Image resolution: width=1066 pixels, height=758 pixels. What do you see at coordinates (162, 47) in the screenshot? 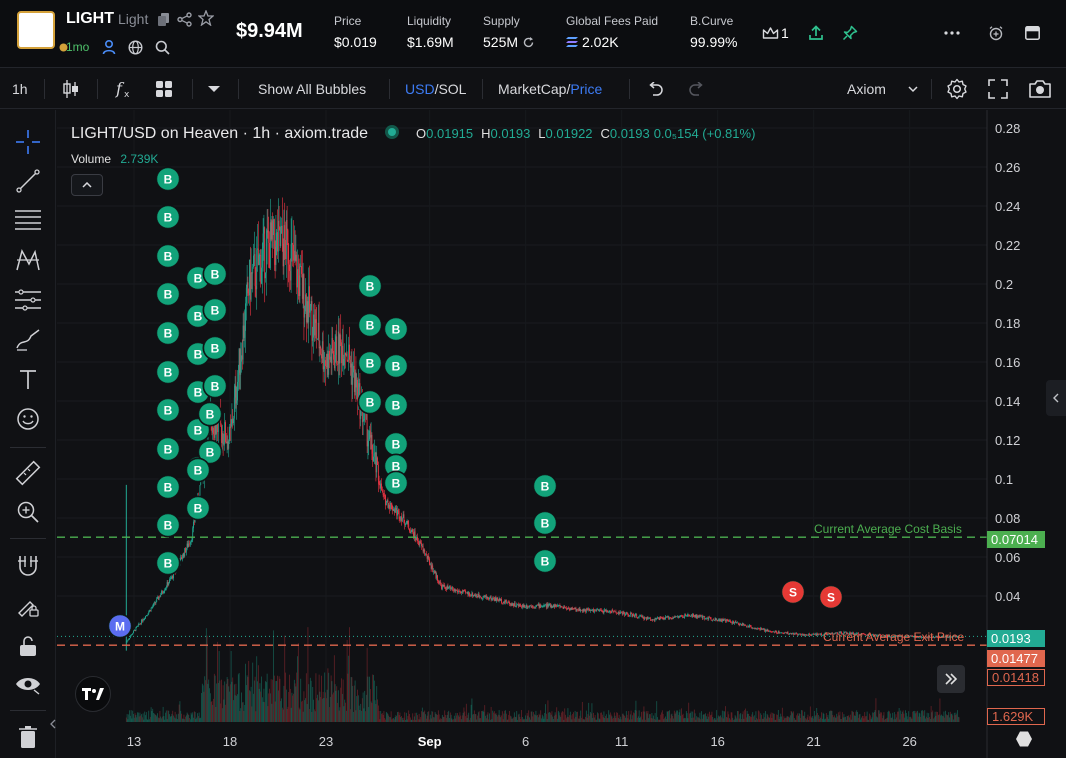
I see `search-icon` at bounding box center [162, 47].